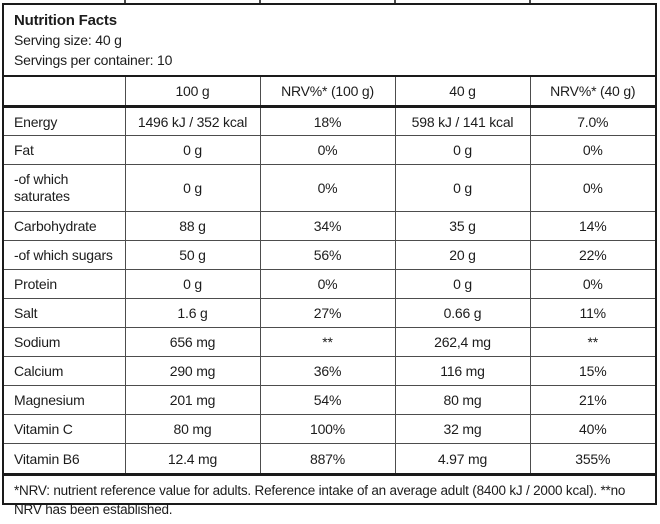  I want to click on value-40g: 20 g, so click(462, 255).